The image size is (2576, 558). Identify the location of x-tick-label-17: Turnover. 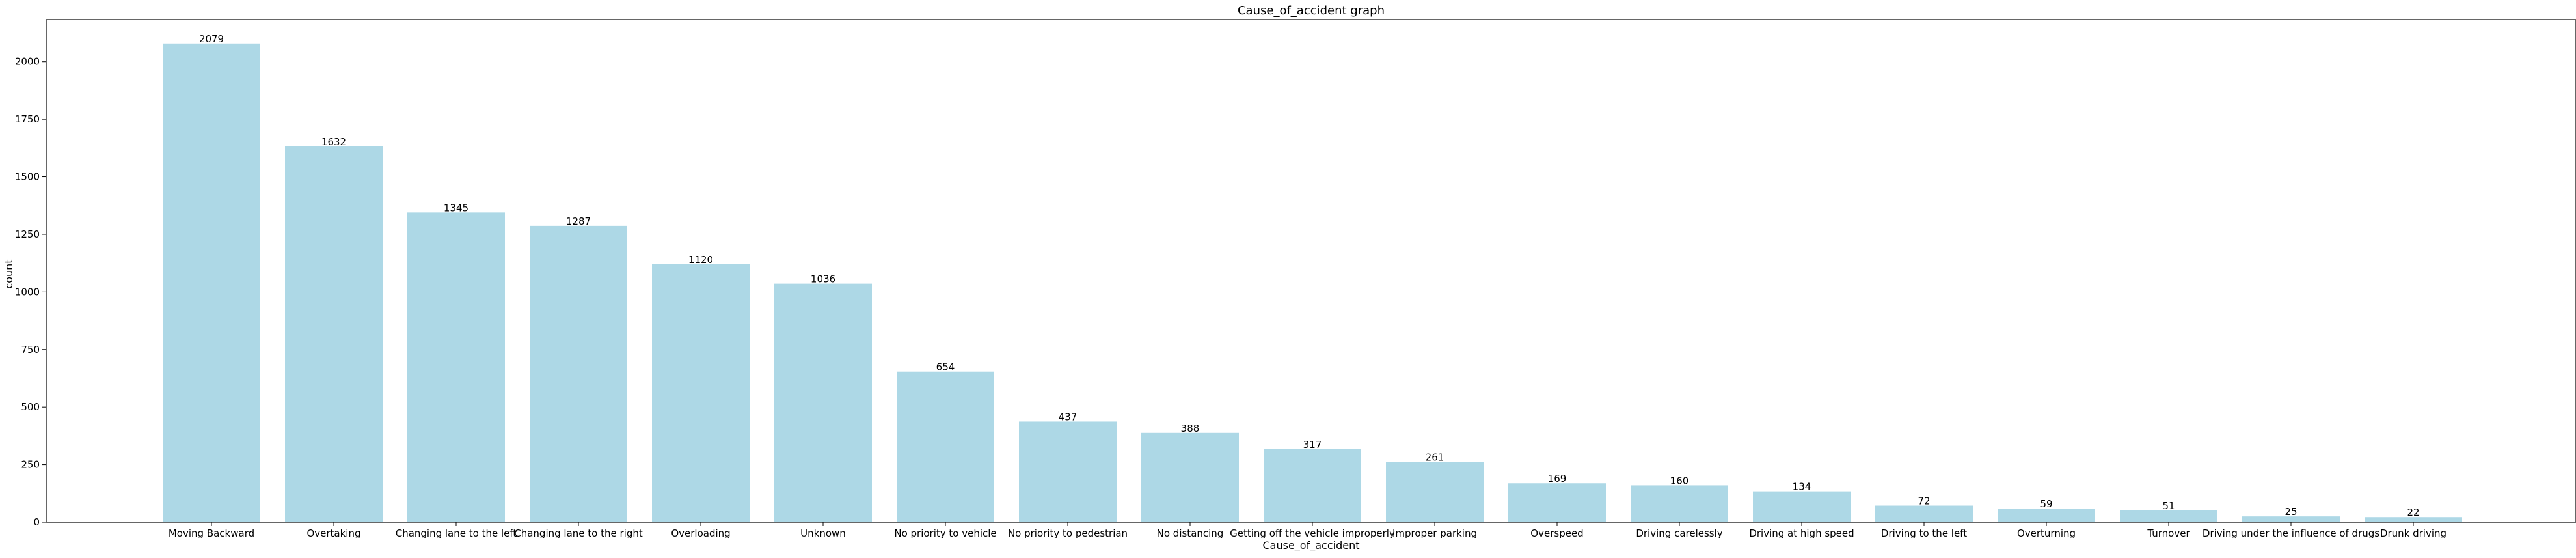
(2168, 533).